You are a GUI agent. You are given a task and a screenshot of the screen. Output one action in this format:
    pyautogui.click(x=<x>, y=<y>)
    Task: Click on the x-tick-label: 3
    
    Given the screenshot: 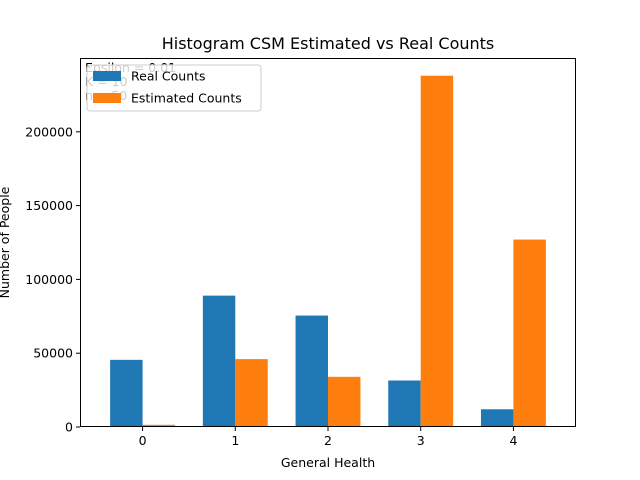 What is the action you would take?
    pyautogui.click(x=421, y=440)
    